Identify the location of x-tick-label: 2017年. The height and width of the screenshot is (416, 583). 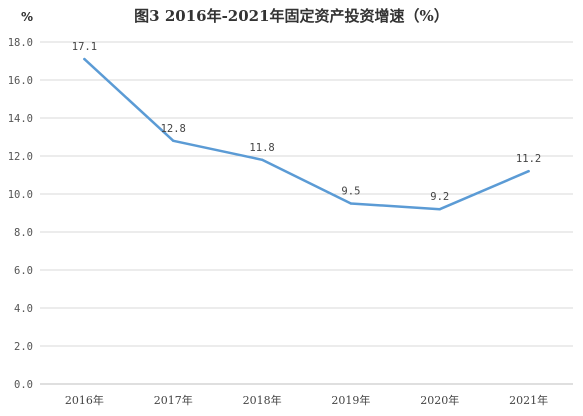
(173, 400).